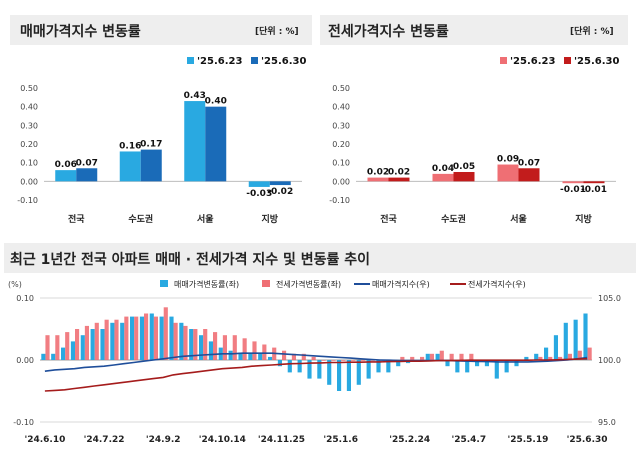 This screenshot has width=640, height=473. What do you see at coordinates (130, 146) in the screenshot?
I see `sale-data-label: 0.16` at bounding box center [130, 146].